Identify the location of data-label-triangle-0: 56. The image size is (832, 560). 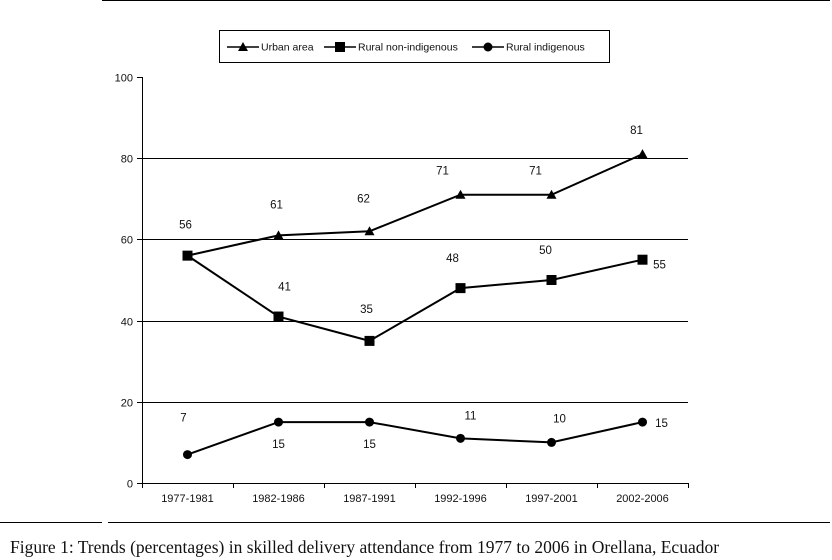
(185, 226).